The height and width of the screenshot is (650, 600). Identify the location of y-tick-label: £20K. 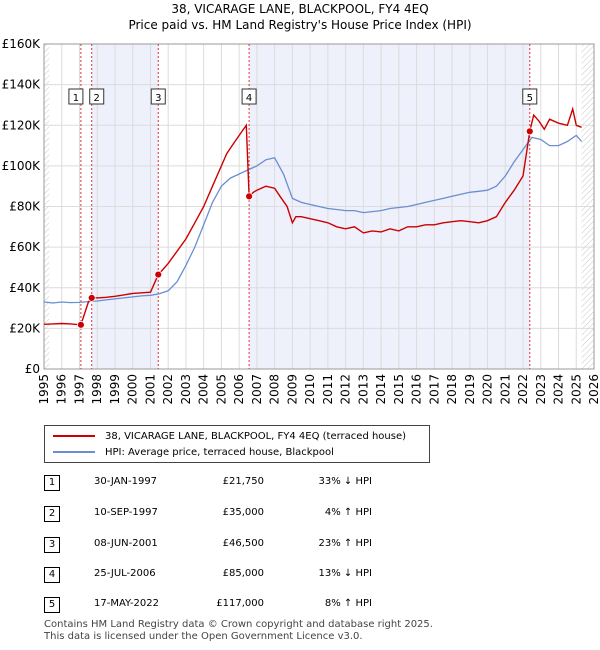
(25, 328).